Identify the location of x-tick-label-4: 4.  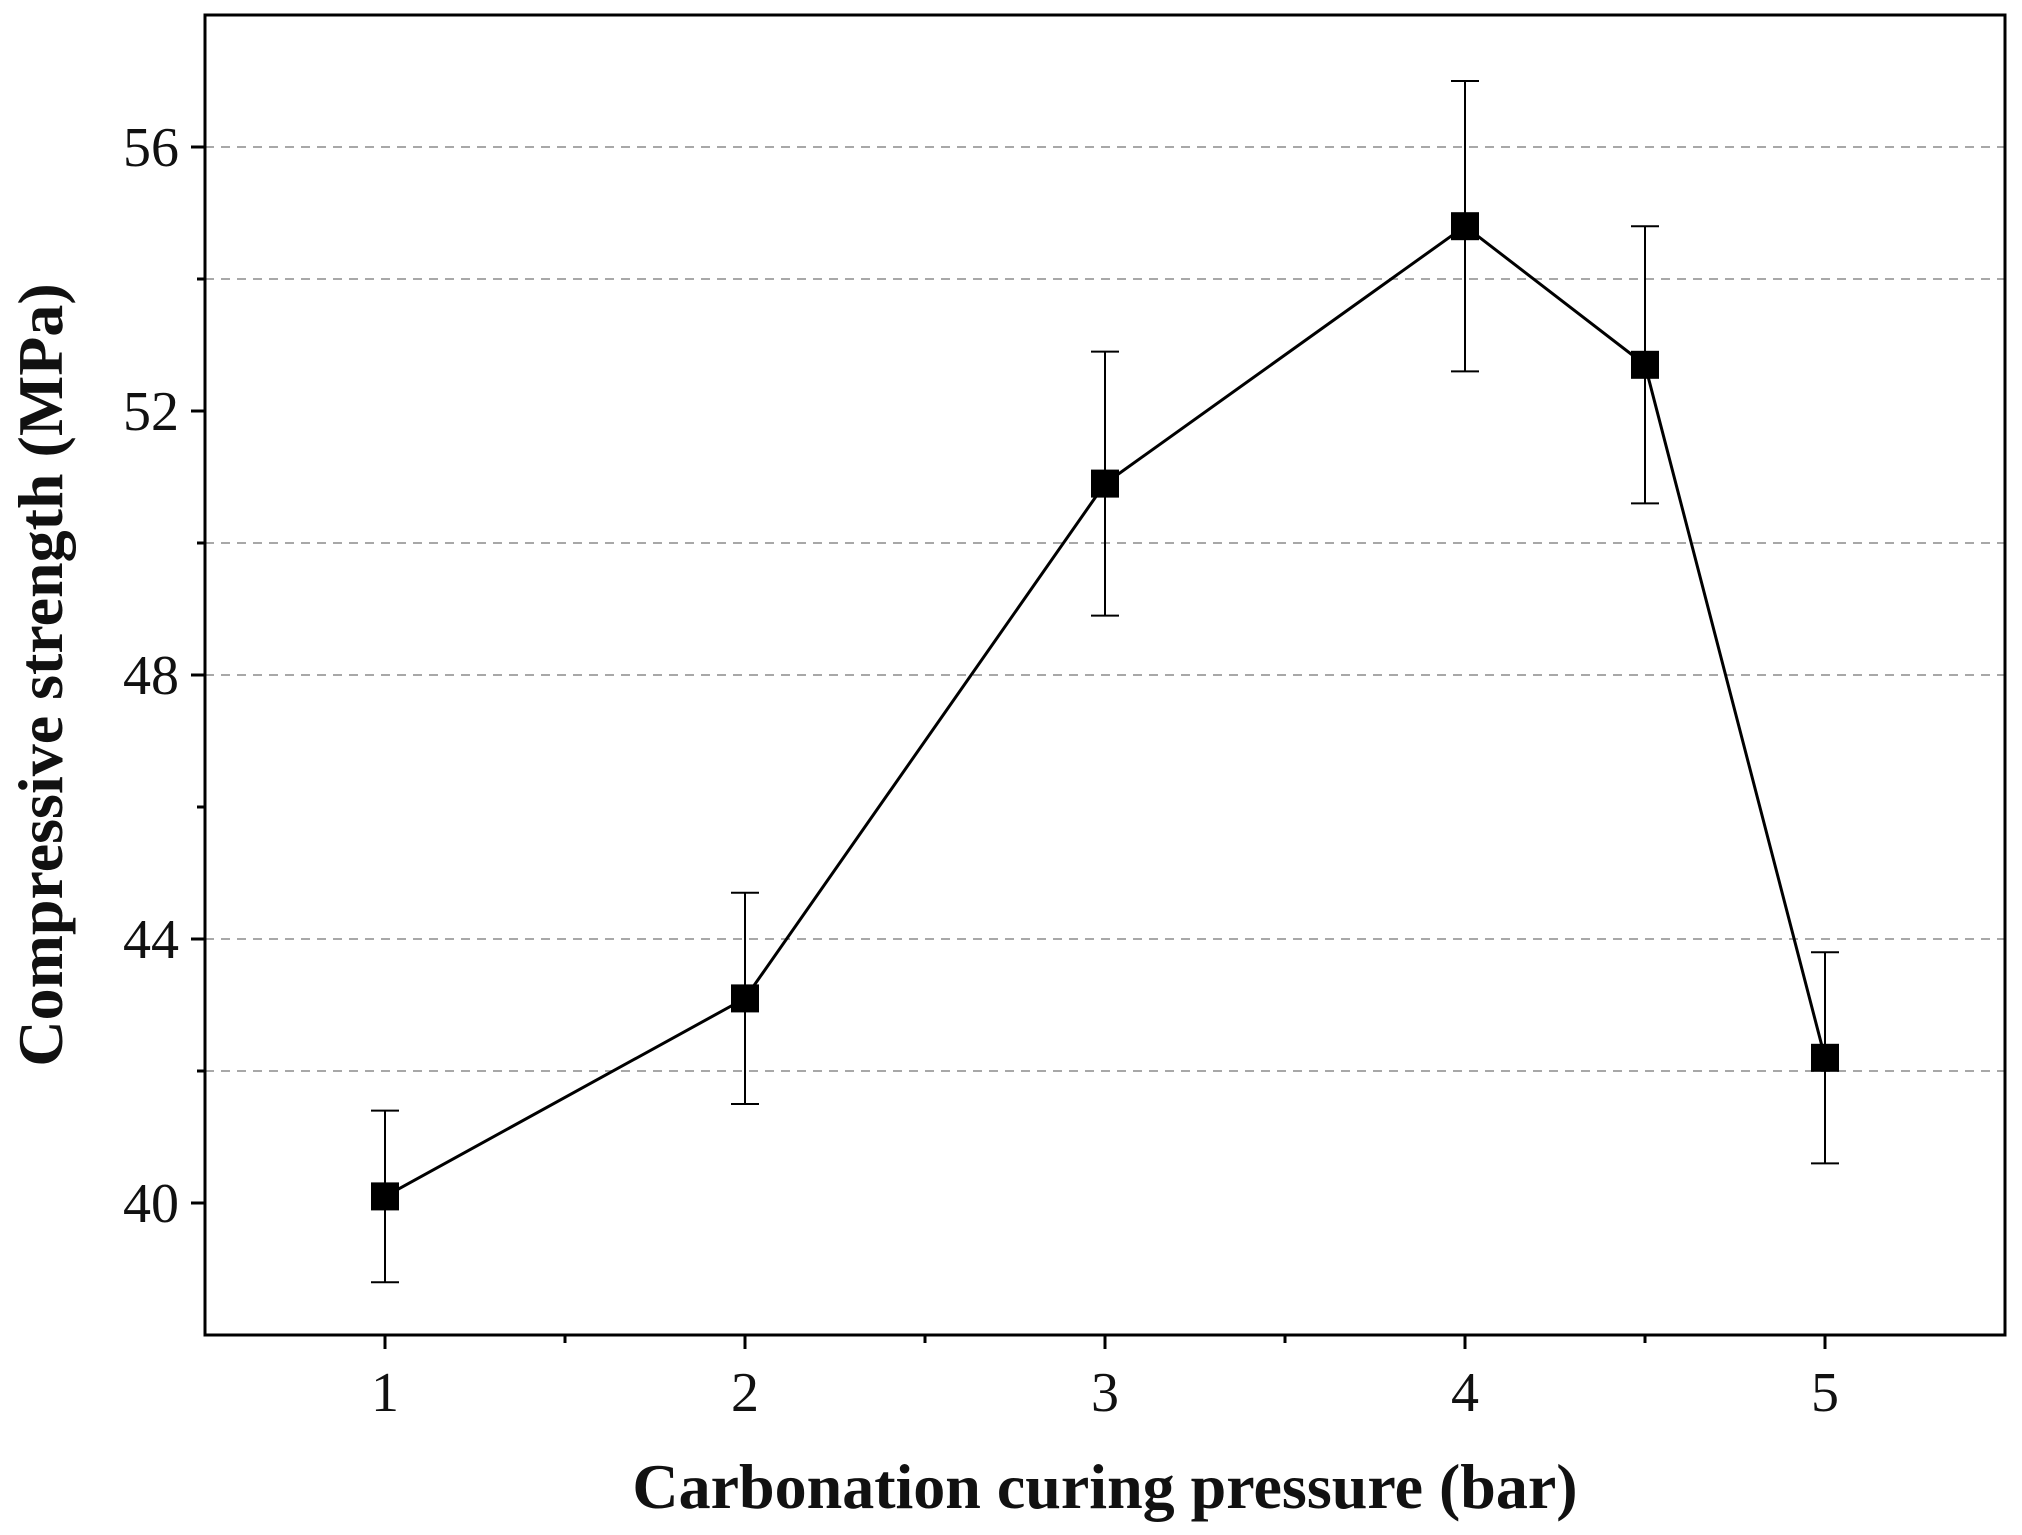
(1465, 1393).